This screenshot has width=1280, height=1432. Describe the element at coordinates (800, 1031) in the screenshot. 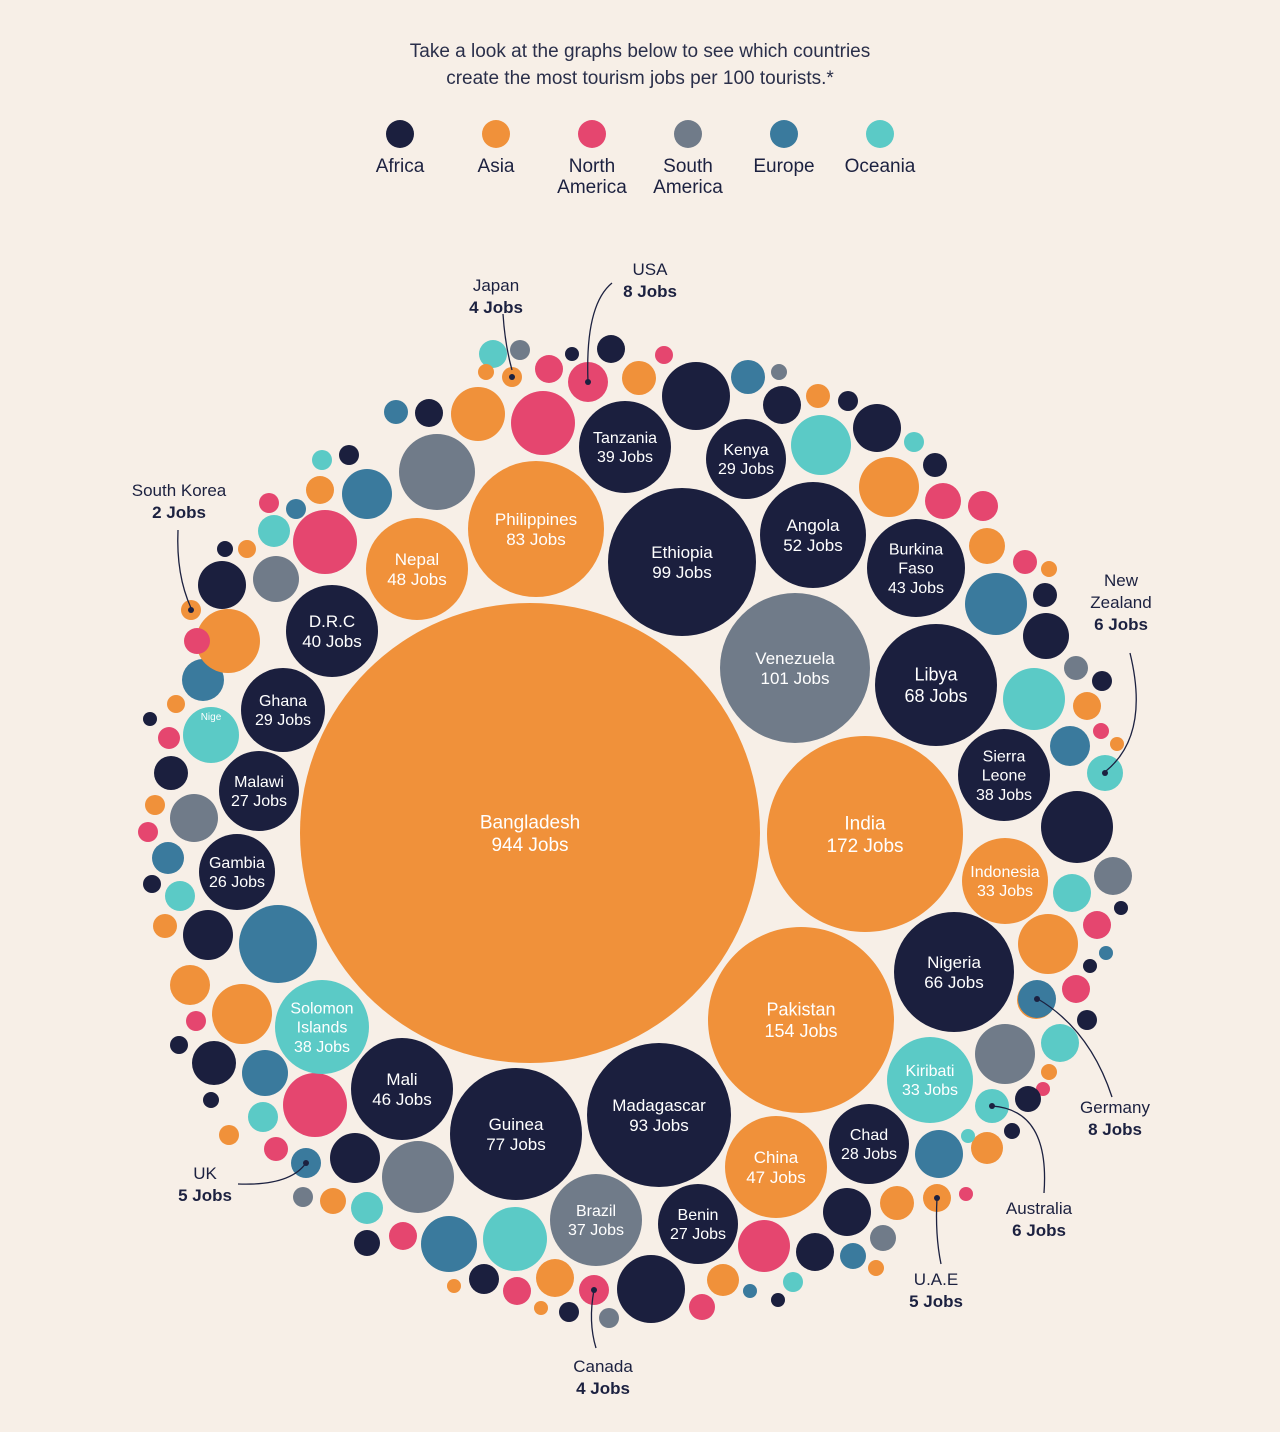

I see `bubble-jobs-pakistan: 154 Jobs` at that location.